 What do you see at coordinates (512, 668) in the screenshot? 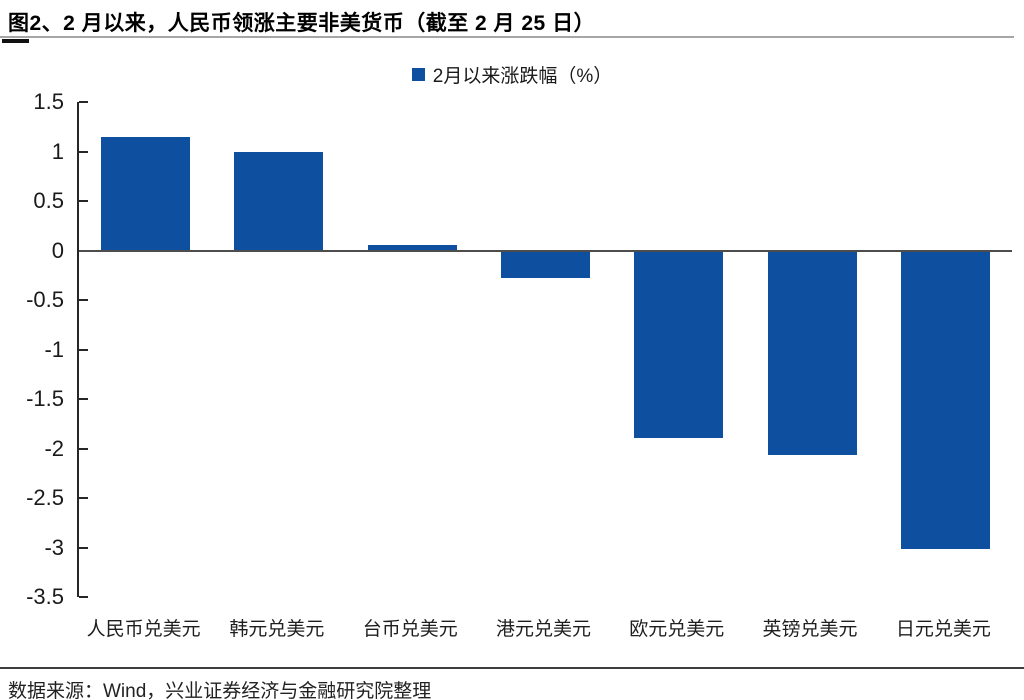
I see `footer-rule` at bounding box center [512, 668].